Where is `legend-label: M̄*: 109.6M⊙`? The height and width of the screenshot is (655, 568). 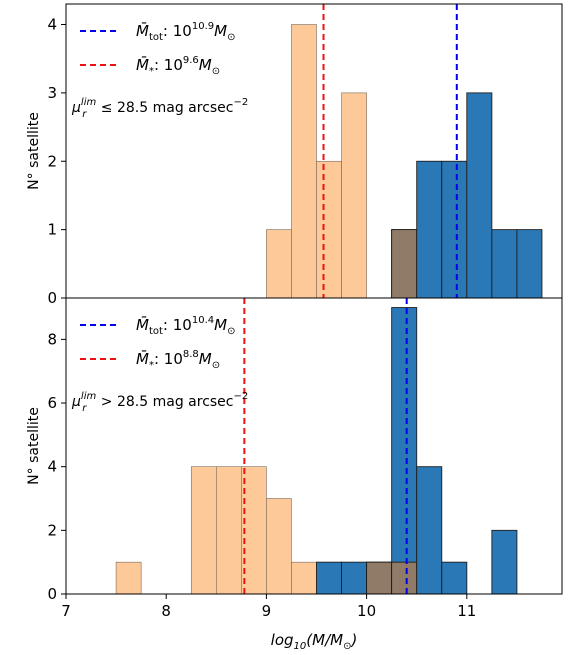 legend-label: M̄*: 109.6M⊙ is located at coordinates (178, 66).